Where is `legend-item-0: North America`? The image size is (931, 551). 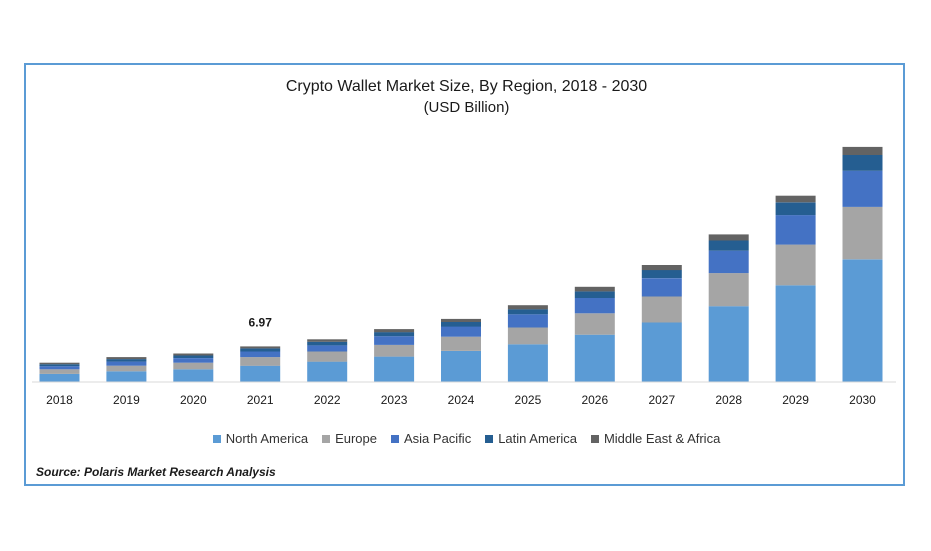
legend-item-0: North America is located at coordinates (260, 438).